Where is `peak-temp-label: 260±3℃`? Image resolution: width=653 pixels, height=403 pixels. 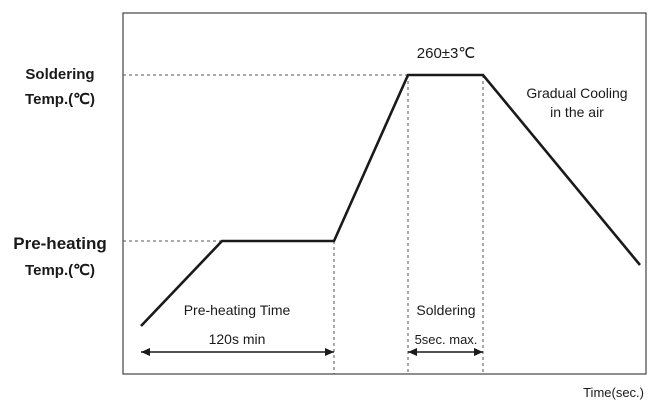 peak-temp-label: 260±3℃ is located at coordinates (446, 53).